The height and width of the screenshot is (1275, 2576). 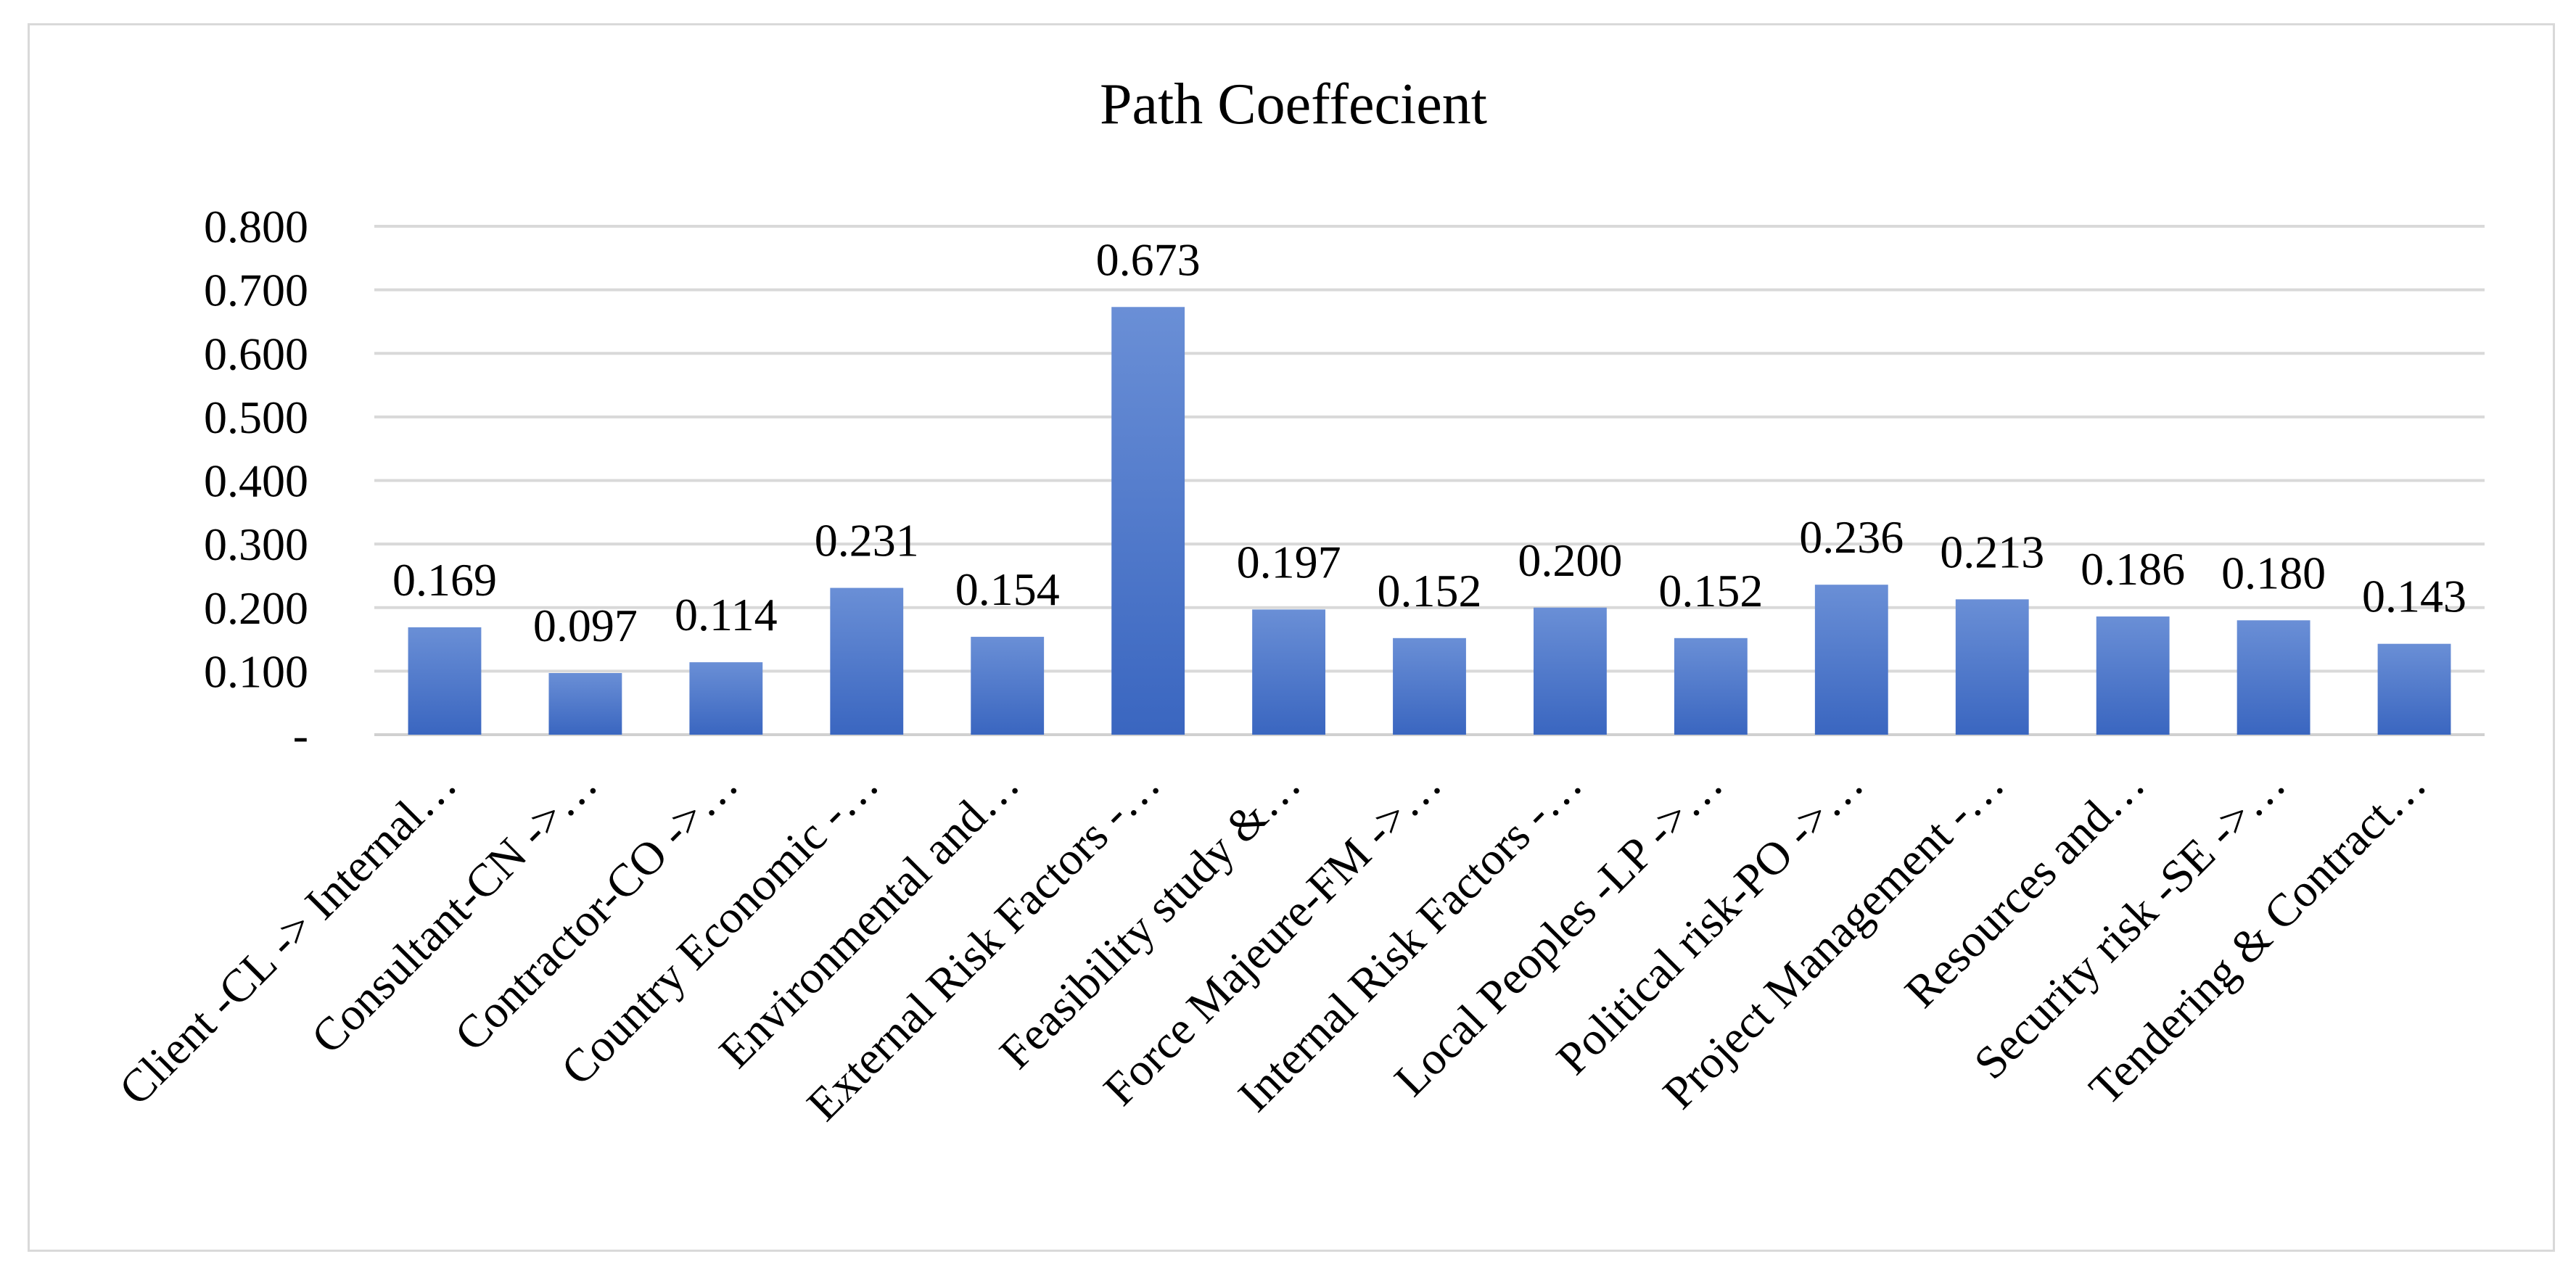 What do you see at coordinates (256, 353) in the screenshot?
I see `y-tick-label: 0.600` at bounding box center [256, 353].